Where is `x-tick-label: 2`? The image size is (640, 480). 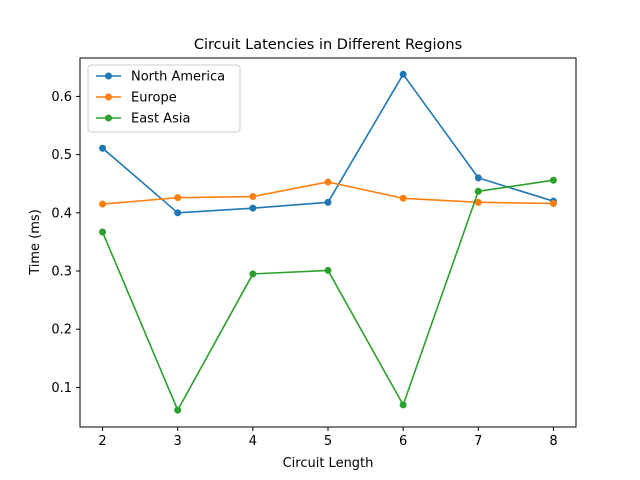
x-tick-label: 2 is located at coordinates (102, 441).